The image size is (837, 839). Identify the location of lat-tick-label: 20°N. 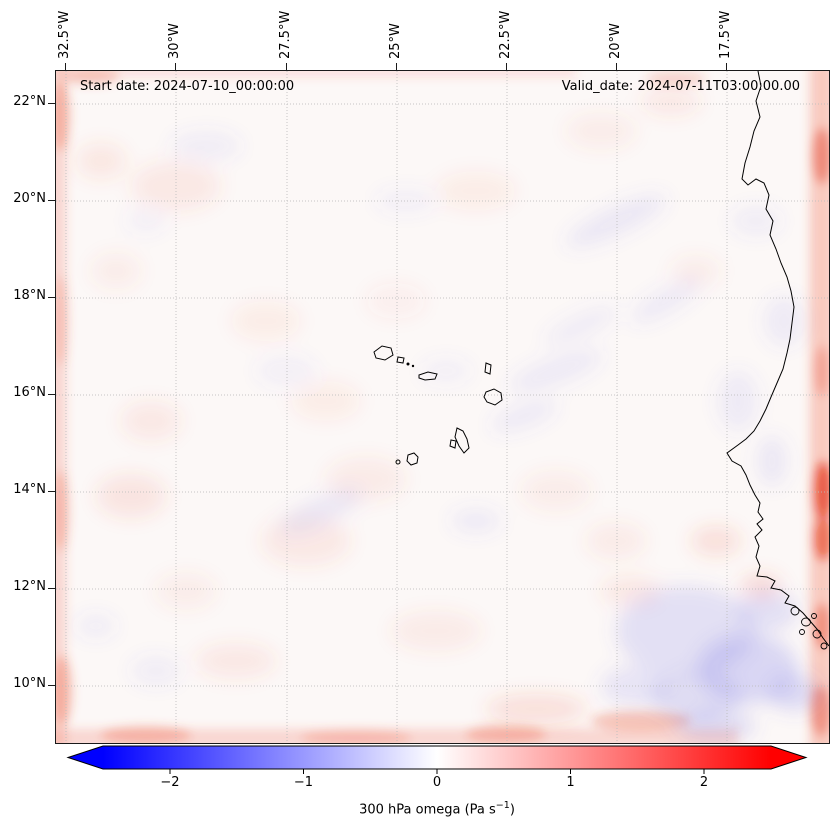
(29, 198).